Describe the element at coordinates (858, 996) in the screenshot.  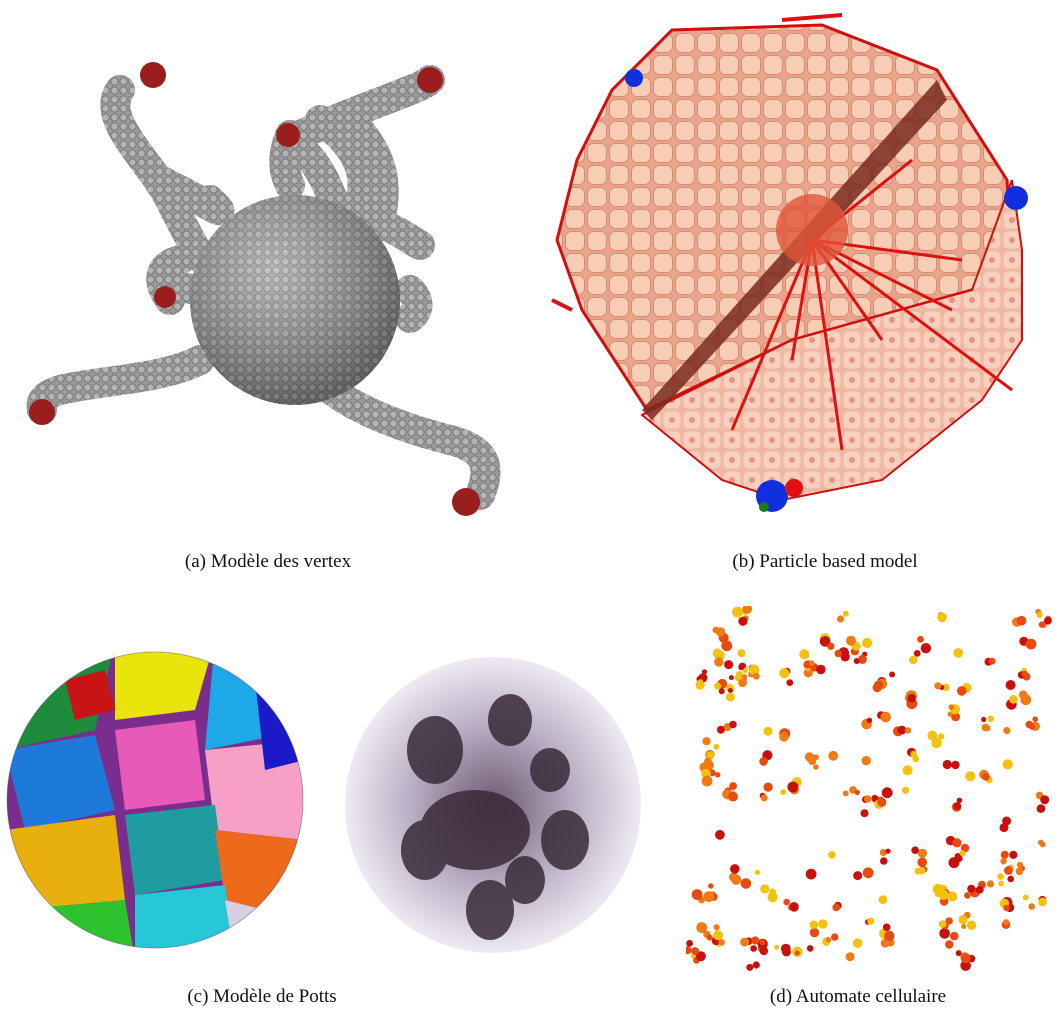
I see `caption-d: (d) Automate cellulaire` at that location.